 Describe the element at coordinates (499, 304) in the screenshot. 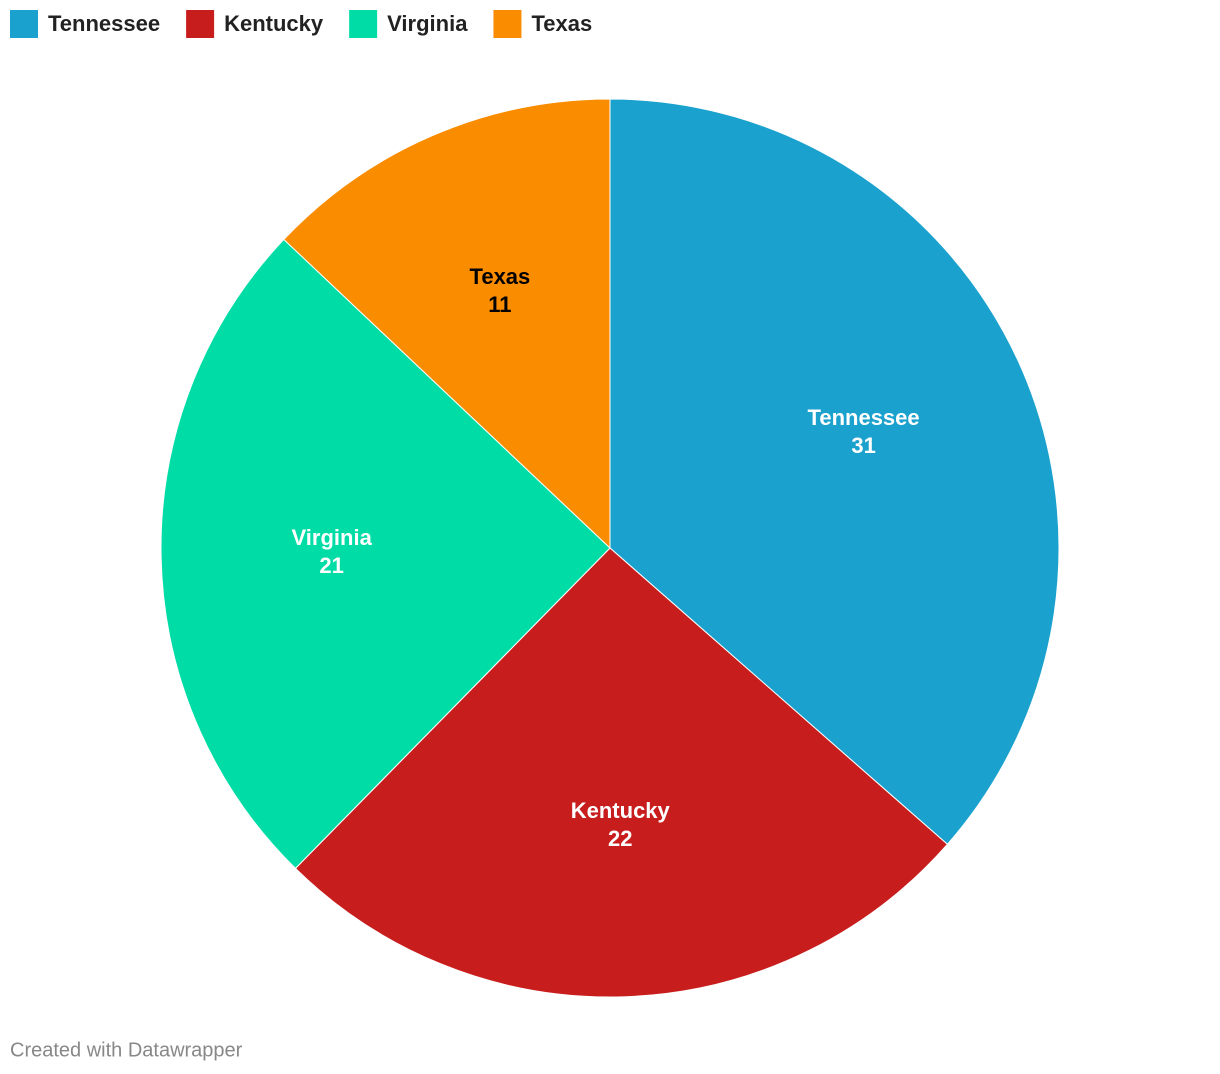

I see `slice-value: 11` at that location.